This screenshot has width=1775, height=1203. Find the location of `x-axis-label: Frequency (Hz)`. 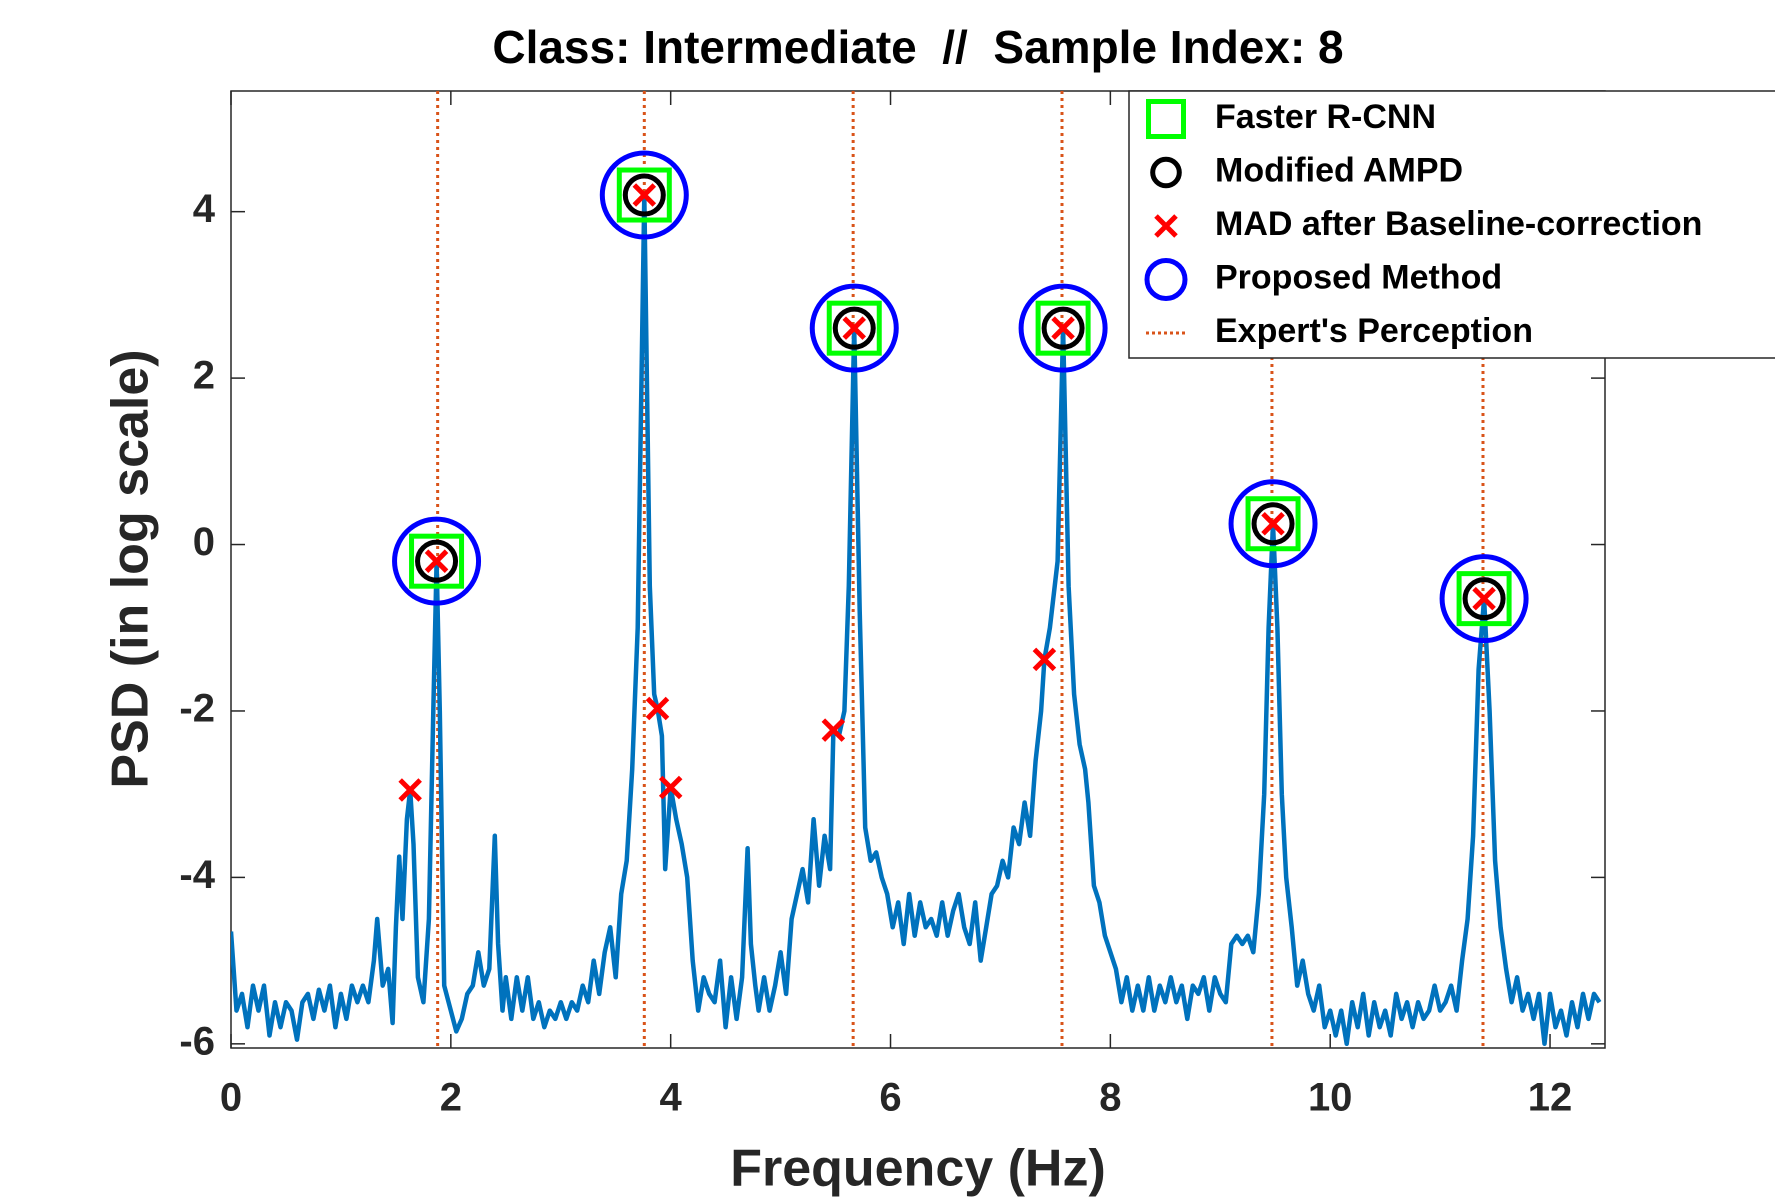

x-axis-label: Frequency (Hz) is located at coordinates (918, 1169).